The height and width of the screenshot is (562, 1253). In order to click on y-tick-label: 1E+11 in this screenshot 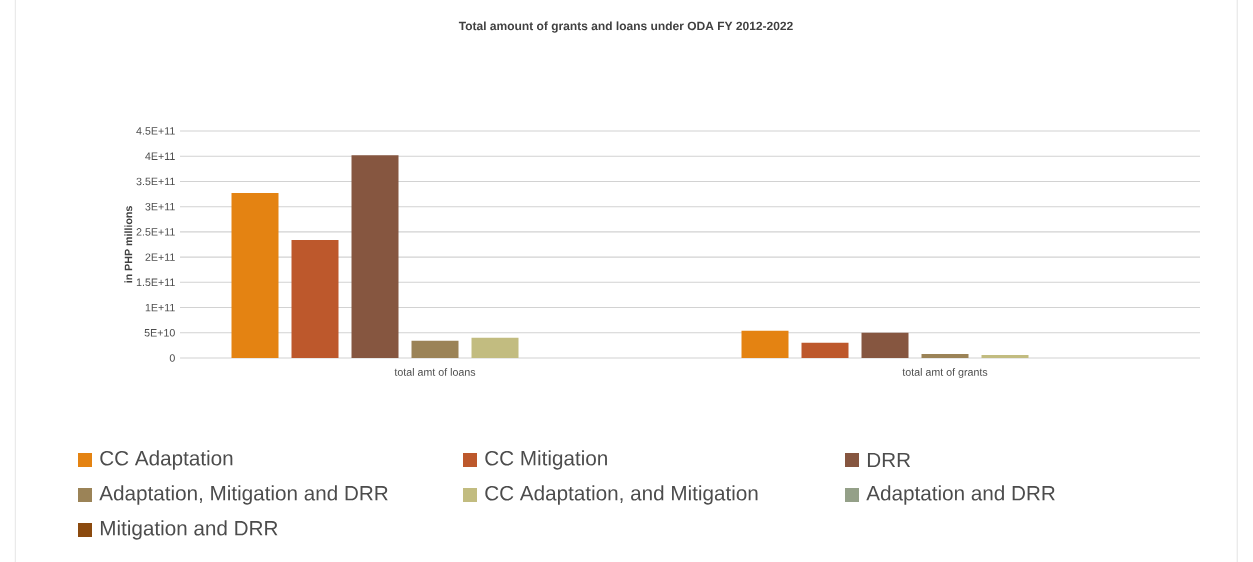, I will do `click(160, 307)`.